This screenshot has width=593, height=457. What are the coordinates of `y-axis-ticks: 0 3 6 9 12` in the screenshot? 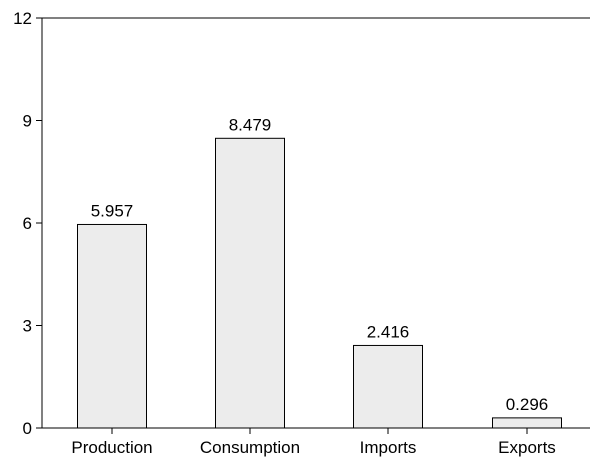 It's located at (27, 223).